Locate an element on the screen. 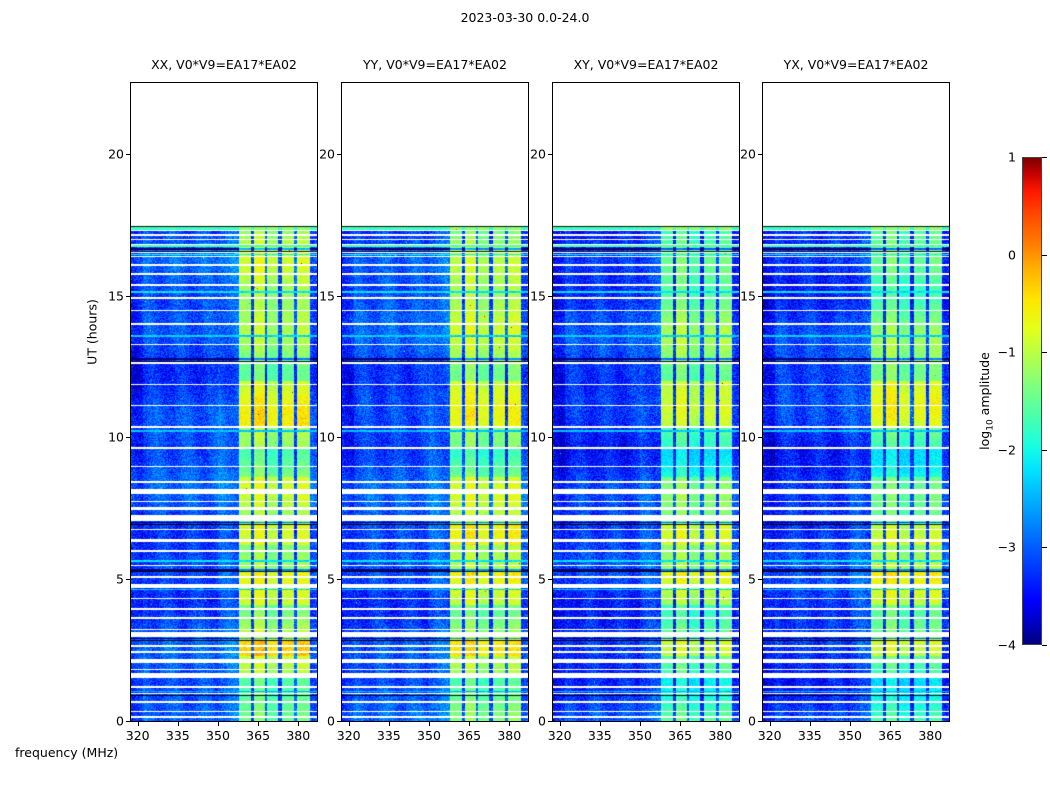 The height and width of the screenshot is (800, 1050). figure-suptitle: 2023-03-30 0.0-24.0 is located at coordinates (525, 17).